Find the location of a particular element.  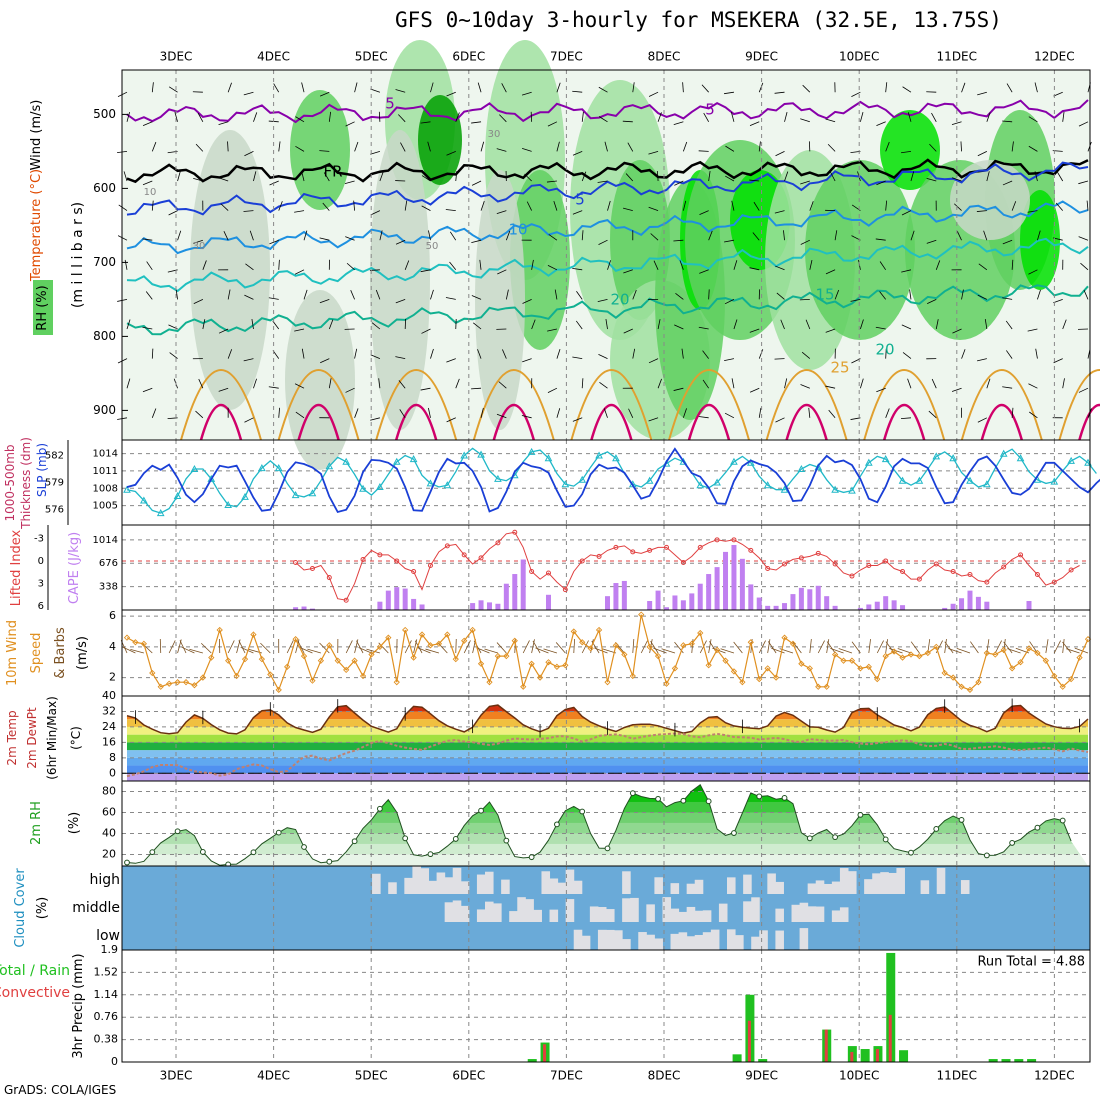

wind-axis-label-4: (m/s) is located at coordinates (82, 653).